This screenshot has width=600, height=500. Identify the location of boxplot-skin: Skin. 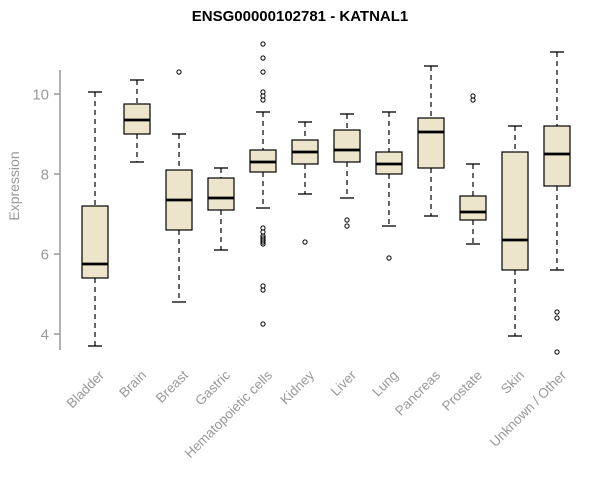
(513, 261).